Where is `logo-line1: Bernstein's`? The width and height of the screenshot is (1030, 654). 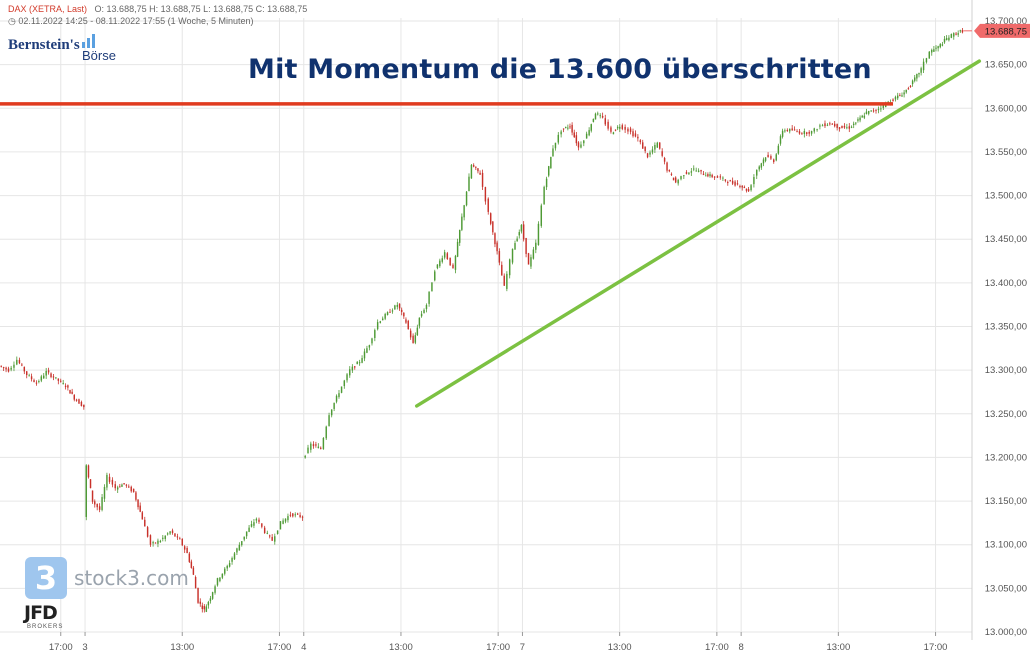
logo-line1: Bernstein's is located at coordinates (44, 45).